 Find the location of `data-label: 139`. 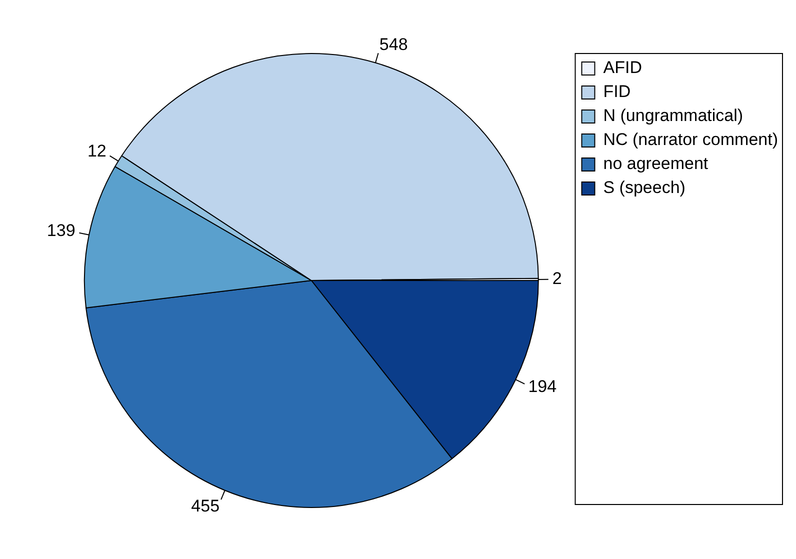

data-label: 139 is located at coordinates (61, 230).